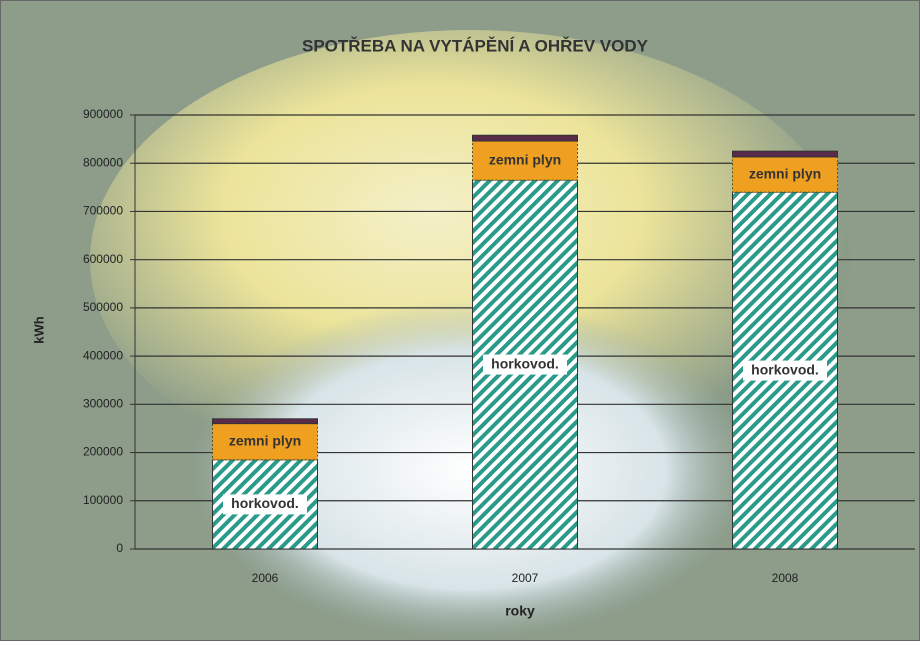 The image size is (920, 646). What do you see at coordinates (103, 500) in the screenshot?
I see `y-tick-label: 100000` at bounding box center [103, 500].